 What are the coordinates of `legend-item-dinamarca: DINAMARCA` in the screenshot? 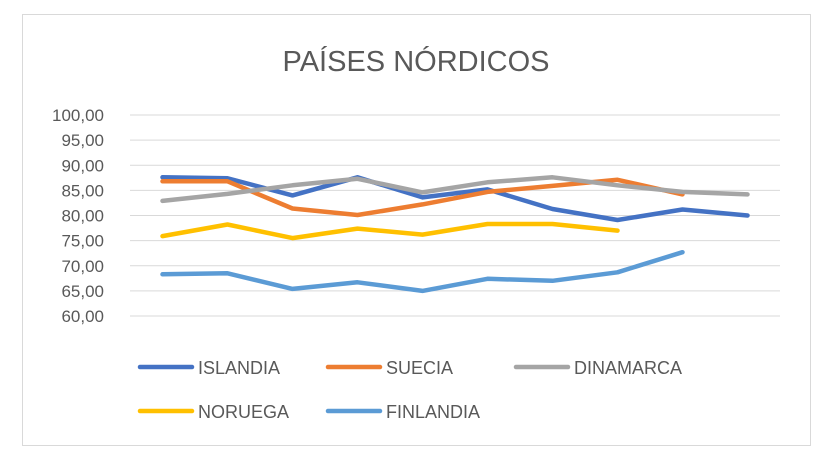 It's located at (597, 368).